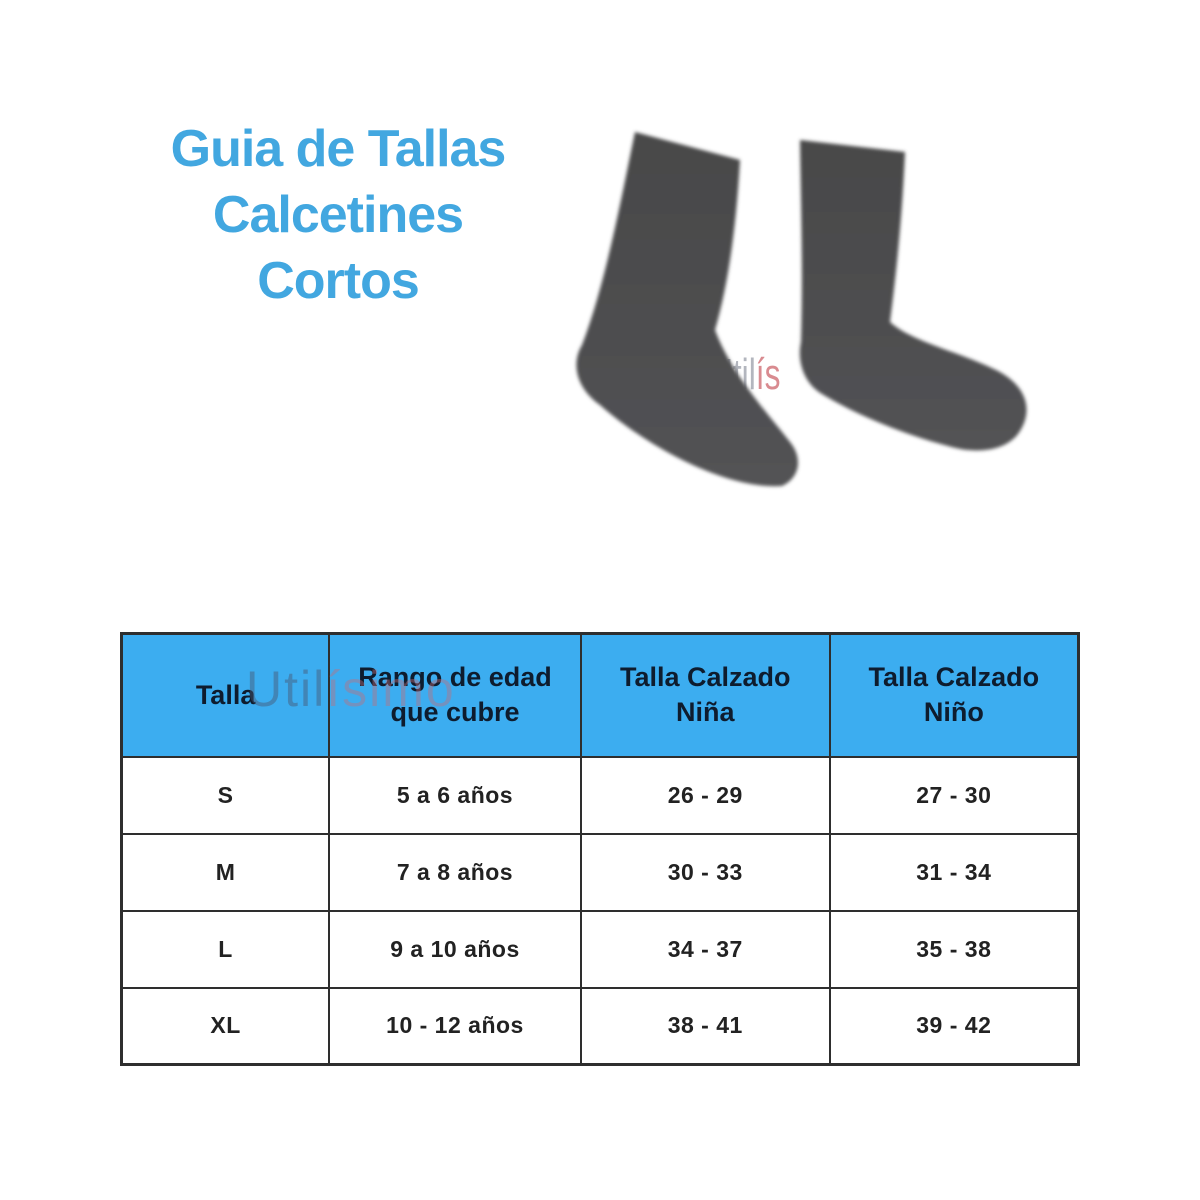  I want to click on cell-talla: XL, so click(225, 1026).